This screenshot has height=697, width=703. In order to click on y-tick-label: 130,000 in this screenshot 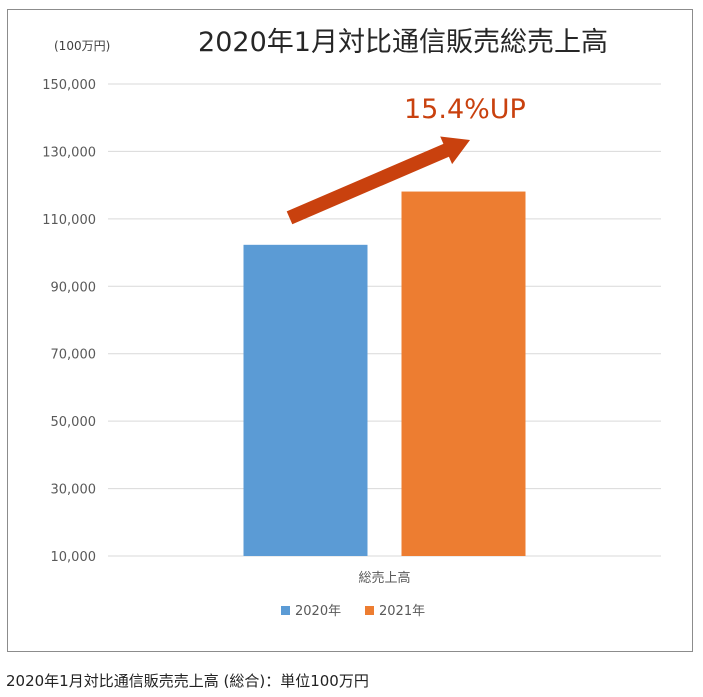, I will do `click(69, 152)`.